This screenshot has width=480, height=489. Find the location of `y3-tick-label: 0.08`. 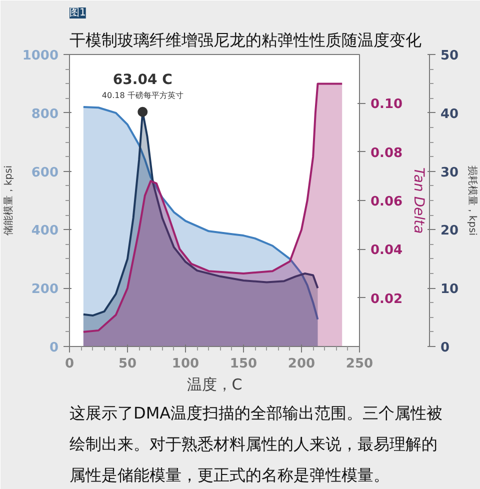

y3-tick-label: 0.08 is located at coordinates (386, 153).